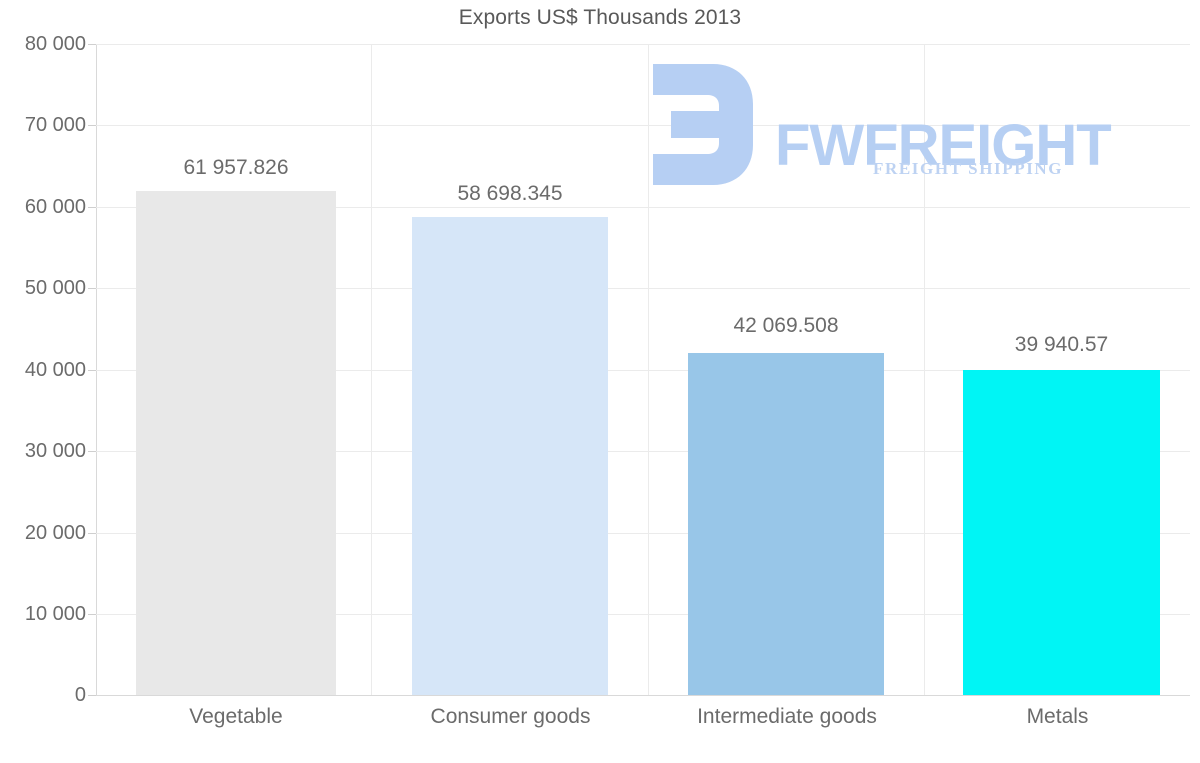 This screenshot has width=1200, height=763. What do you see at coordinates (1061, 532) in the screenshot?
I see `bar-metals` at bounding box center [1061, 532].